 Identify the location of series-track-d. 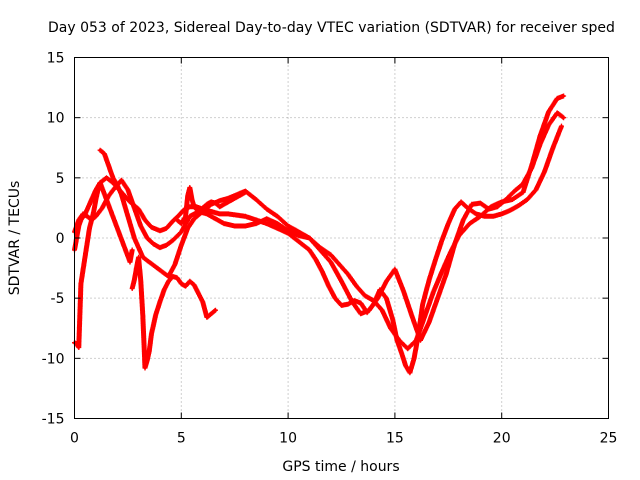
(173, 312).